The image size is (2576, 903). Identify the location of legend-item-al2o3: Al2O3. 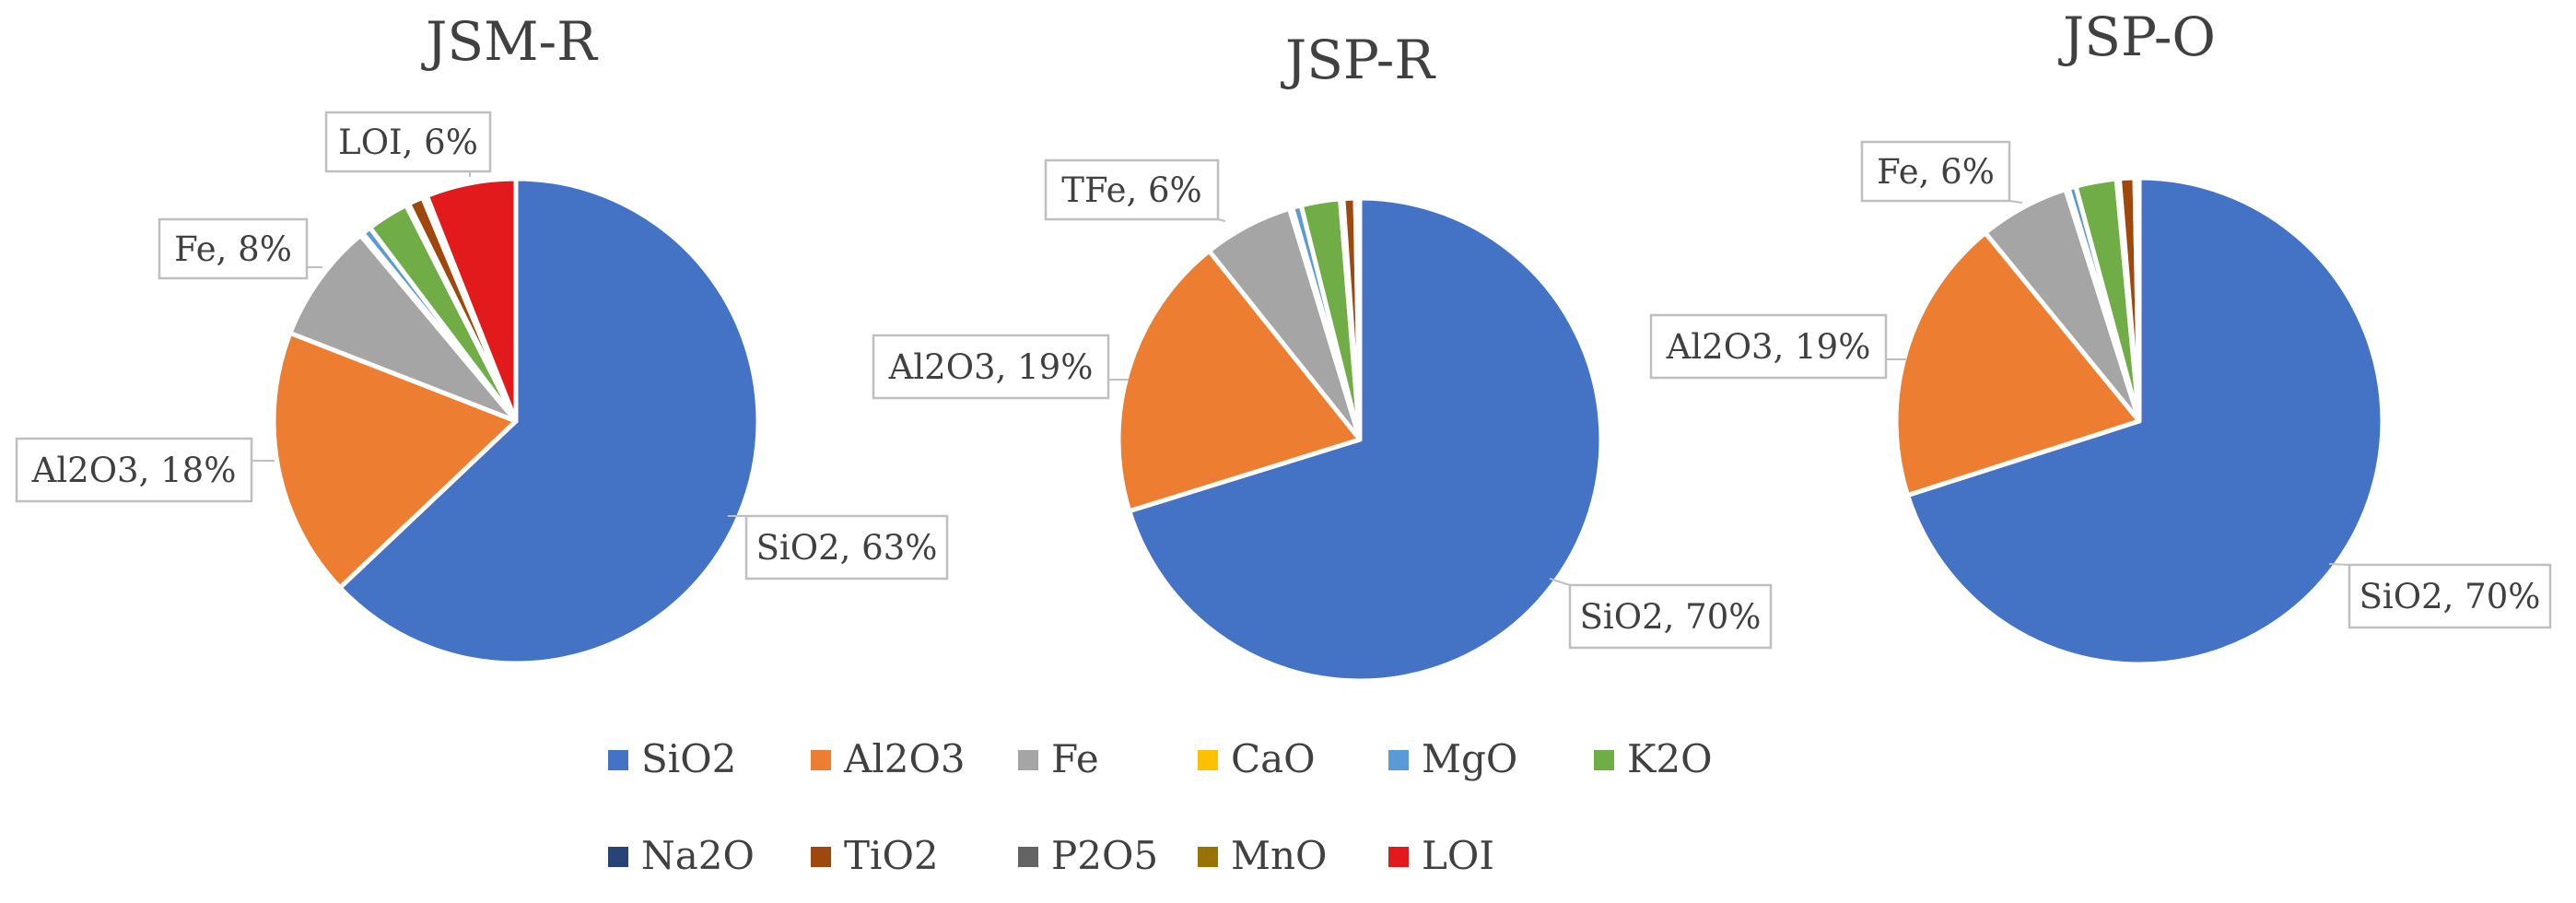
(888, 758).